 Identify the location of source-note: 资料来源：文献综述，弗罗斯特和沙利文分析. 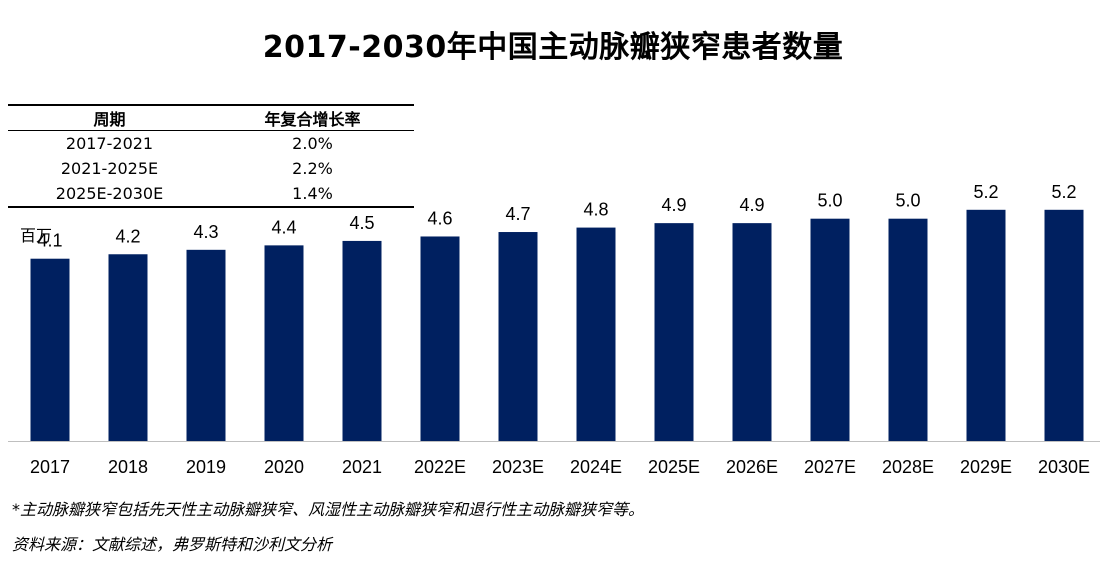
(172, 544).